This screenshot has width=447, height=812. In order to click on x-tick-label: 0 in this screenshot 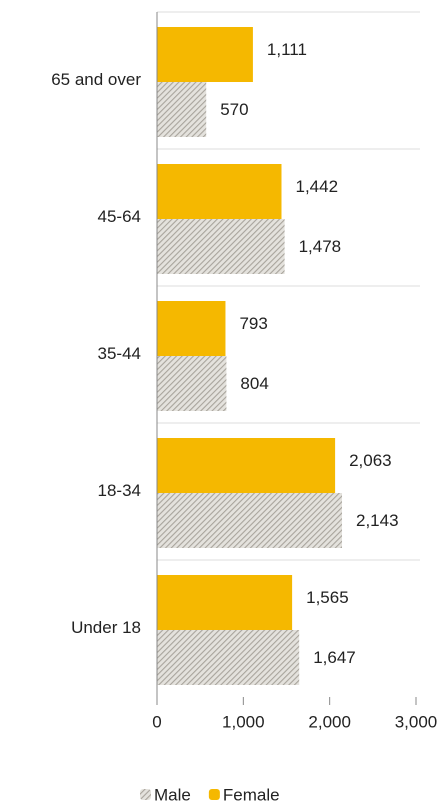, I will do `click(156, 721)`.